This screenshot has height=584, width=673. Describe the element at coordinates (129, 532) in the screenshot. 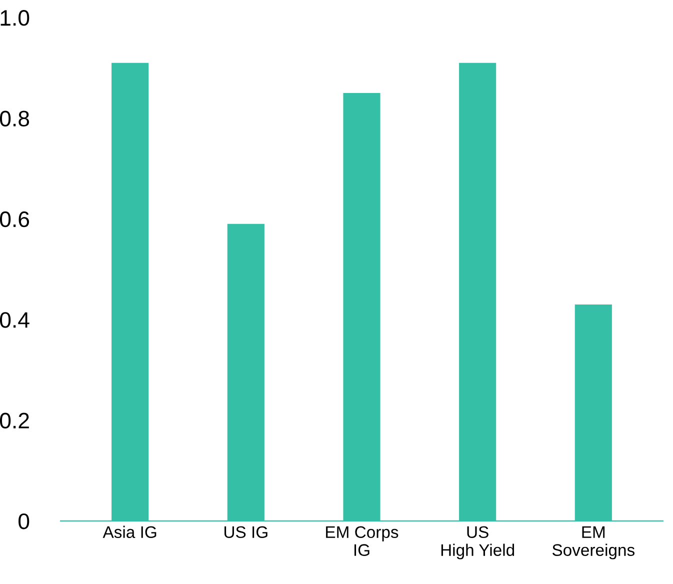

I see `x-tick-label: Asia IG` at that location.